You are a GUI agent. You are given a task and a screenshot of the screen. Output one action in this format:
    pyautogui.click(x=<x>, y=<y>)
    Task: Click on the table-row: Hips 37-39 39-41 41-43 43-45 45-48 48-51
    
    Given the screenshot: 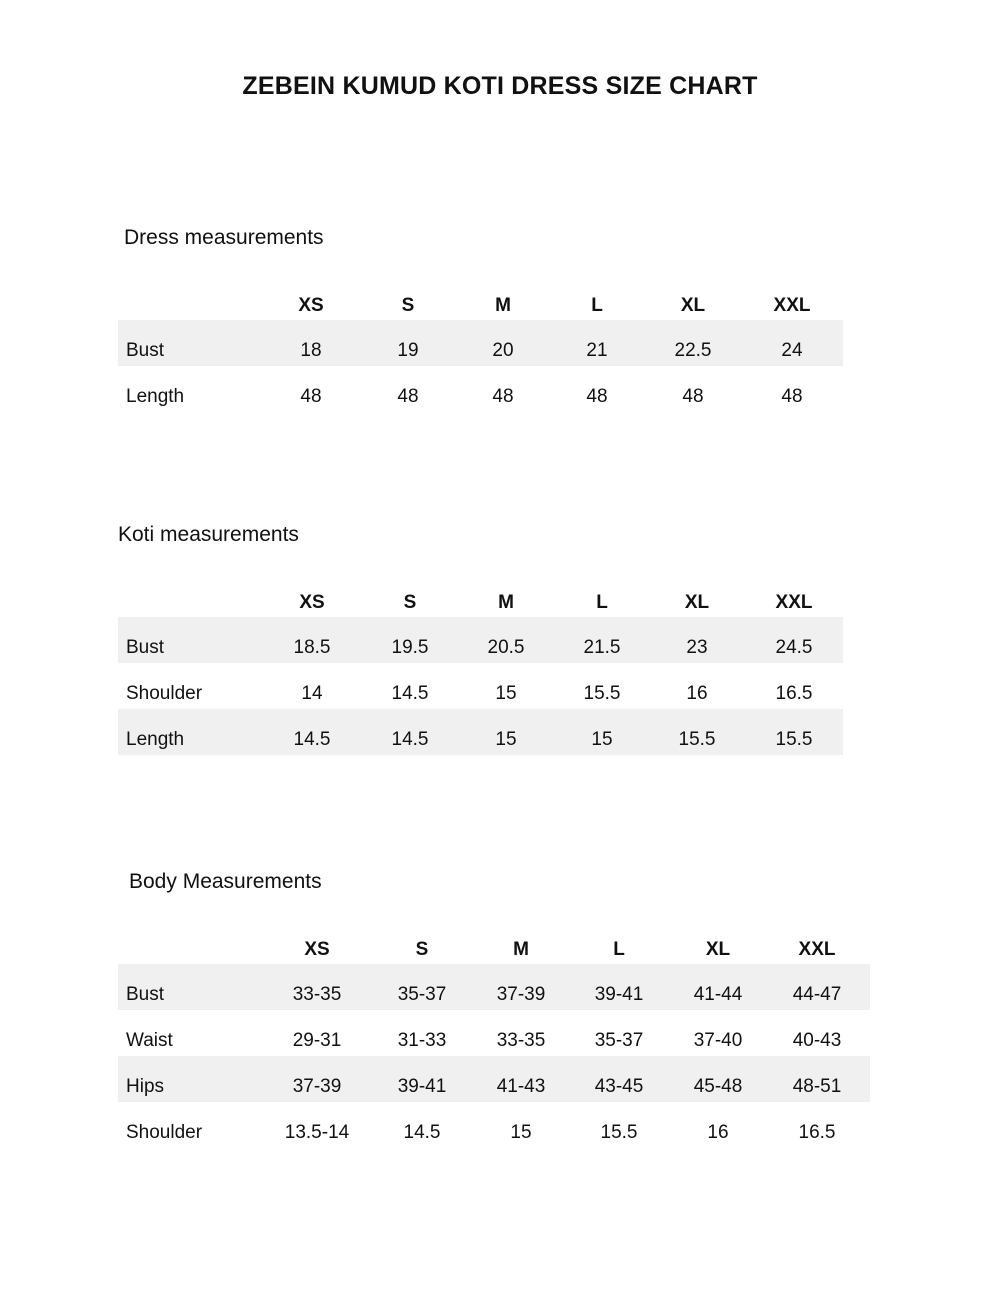 What is the action you would take?
    pyautogui.click(x=494, y=1079)
    